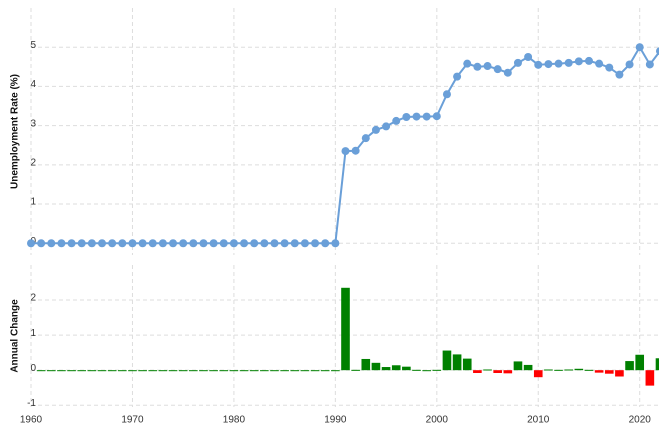 This screenshot has width=659, height=429. Describe the element at coordinates (640, 420) in the screenshot. I see `x-tick-label: 2020` at that location.